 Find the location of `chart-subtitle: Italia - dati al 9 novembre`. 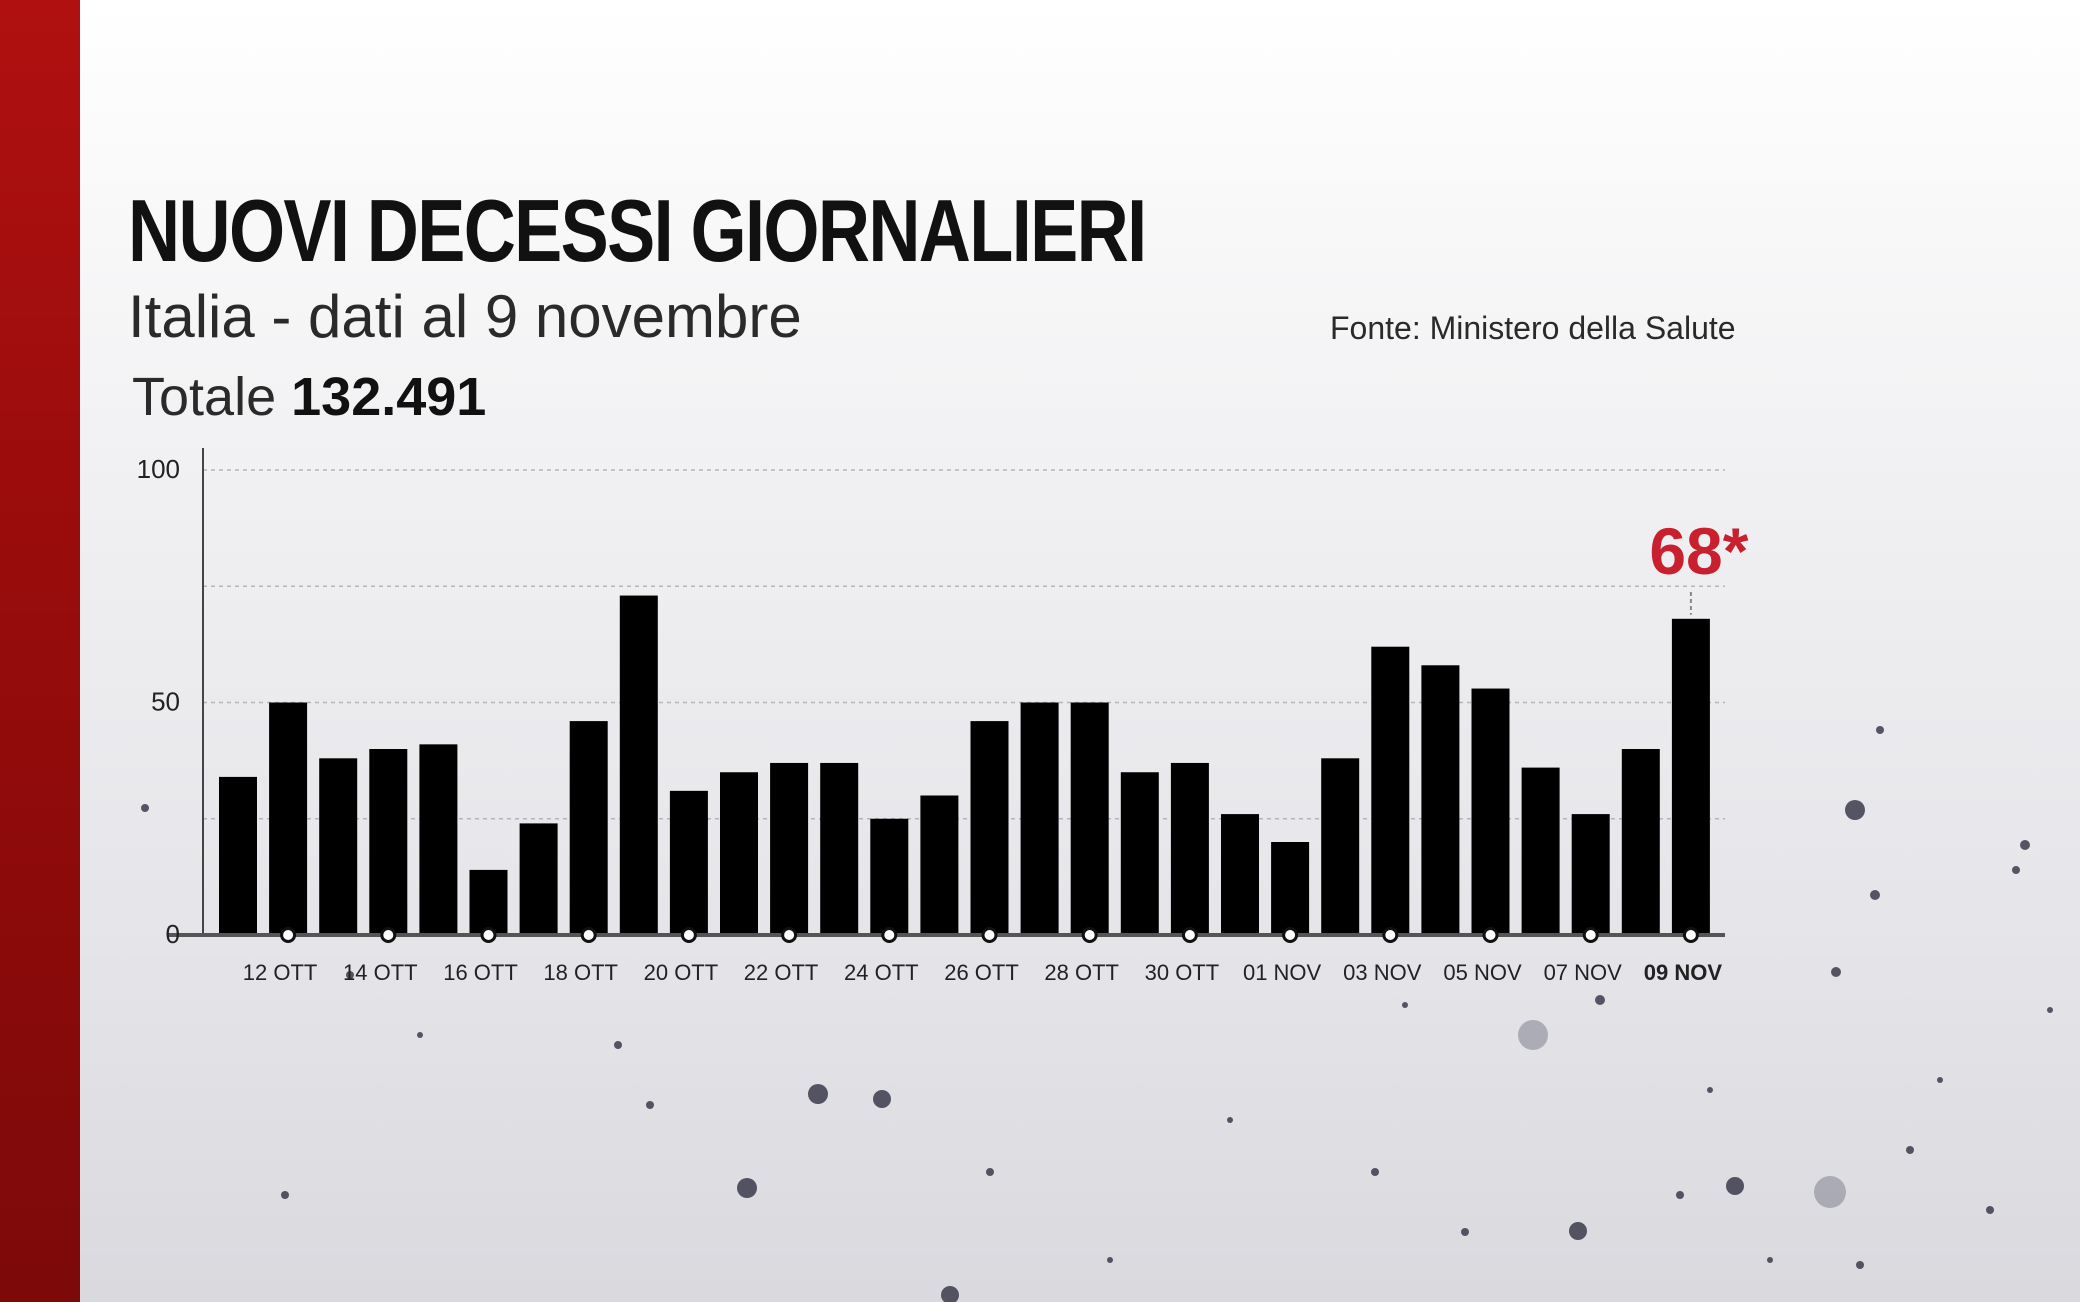

chart-subtitle: Italia - dati al 9 novembre is located at coordinates (465, 316).